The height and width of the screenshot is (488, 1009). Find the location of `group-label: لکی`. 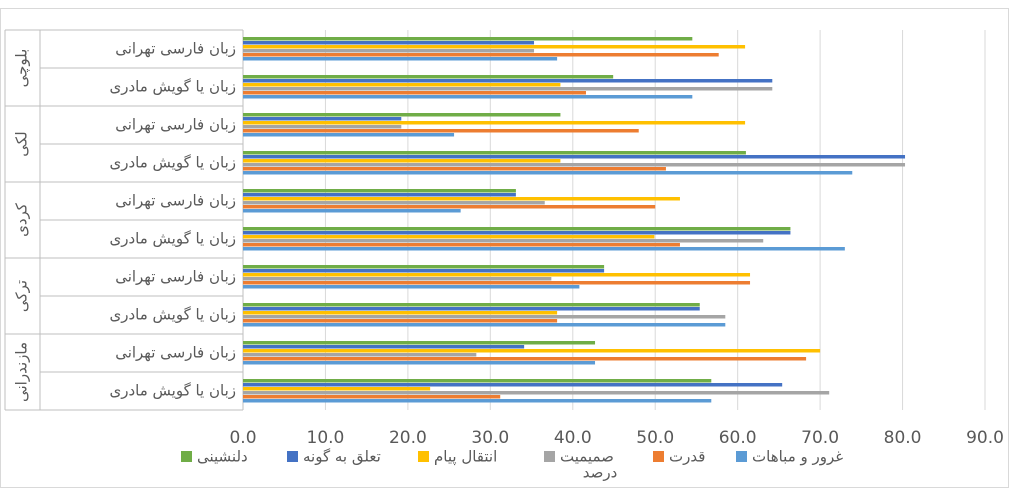

group-label: لکی is located at coordinates (22, 143).